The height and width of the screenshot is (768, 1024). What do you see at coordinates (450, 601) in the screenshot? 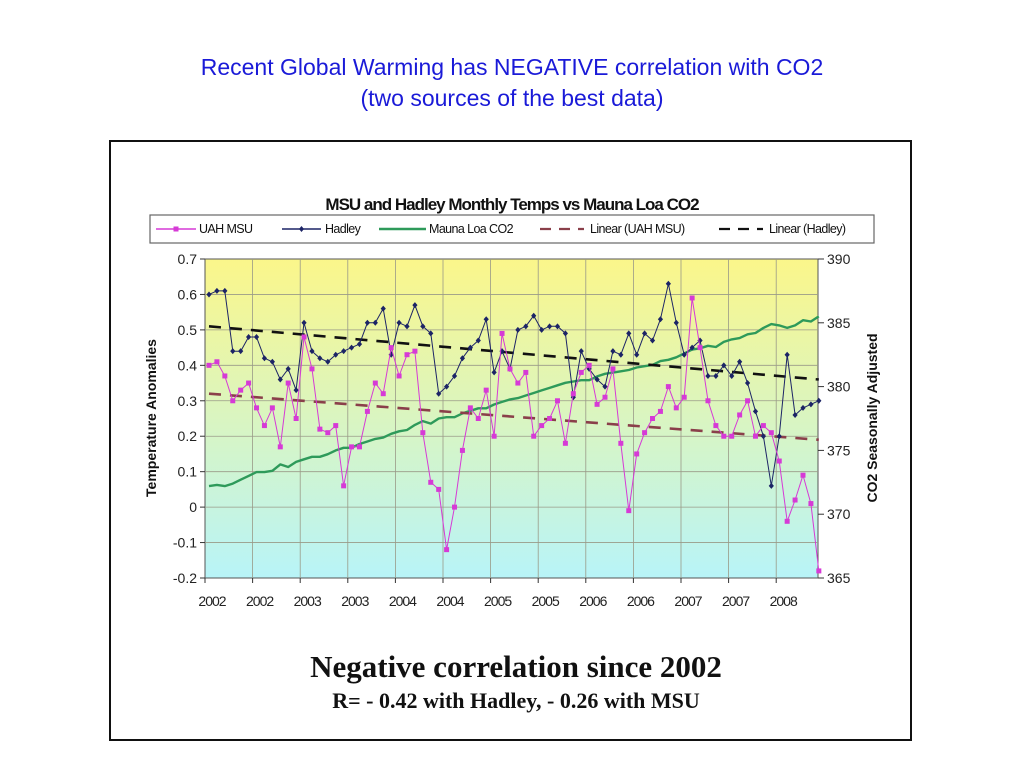
I see `x-tick-label: 2004` at bounding box center [450, 601].